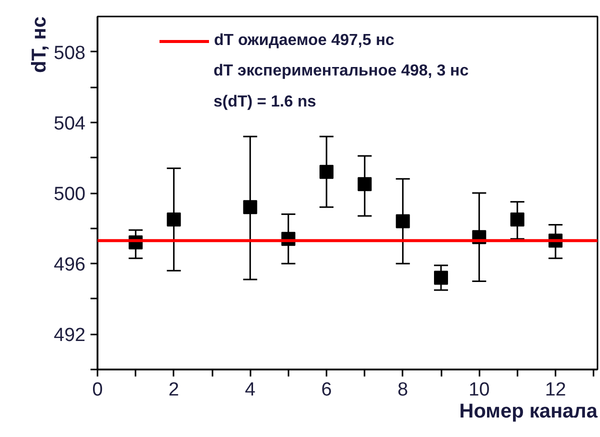 Image resolution: width=600 pixels, height=437 pixels. What do you see at coordinates (403, 390) in the screenshot?
I see `x-tick-label: 8` at bounding box center [403, 390].